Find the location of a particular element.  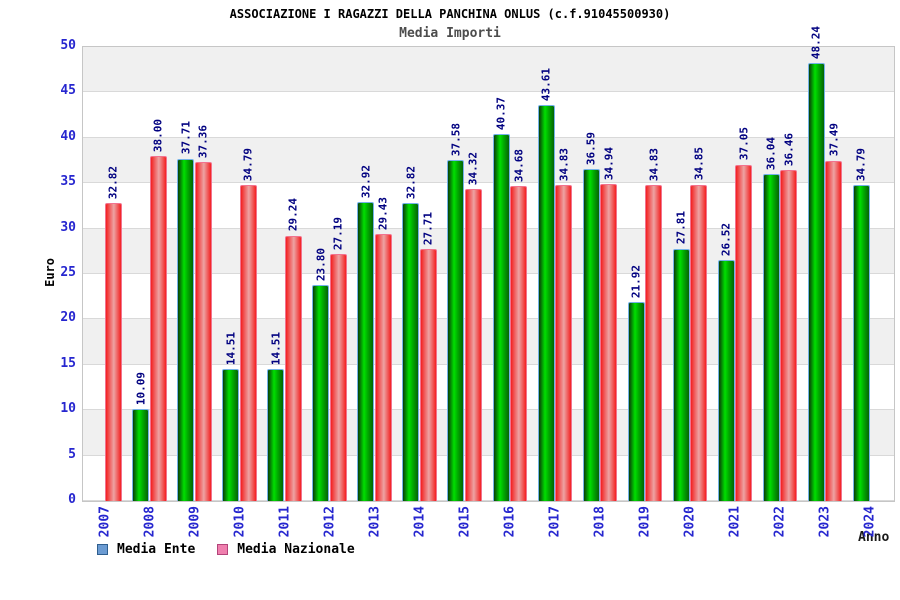

bar-media-nazionale-2015 is located at coordinates (473, 345).